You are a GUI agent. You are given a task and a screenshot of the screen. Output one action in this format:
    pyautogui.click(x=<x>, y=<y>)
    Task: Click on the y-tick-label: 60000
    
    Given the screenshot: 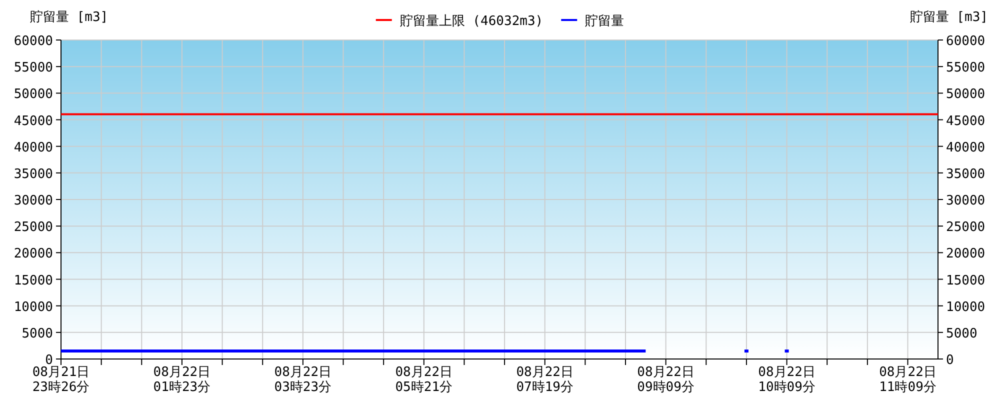 What is the action you would take?
    pyautogui.click(x=33, y=41)
    